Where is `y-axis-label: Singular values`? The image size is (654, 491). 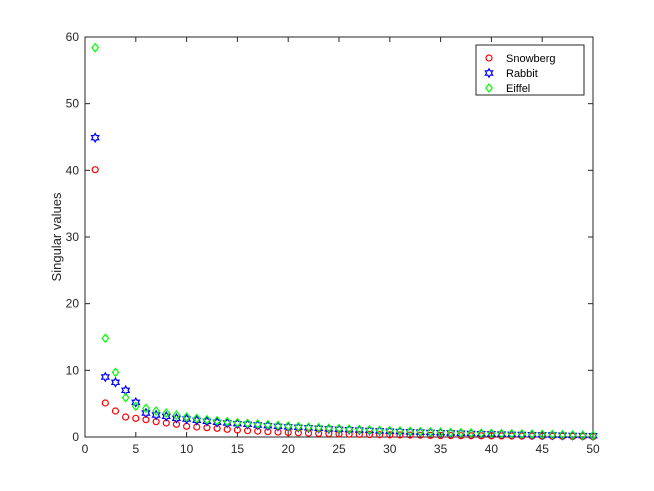
y-axis-label: Singular values is located at coordinates (56, 236).